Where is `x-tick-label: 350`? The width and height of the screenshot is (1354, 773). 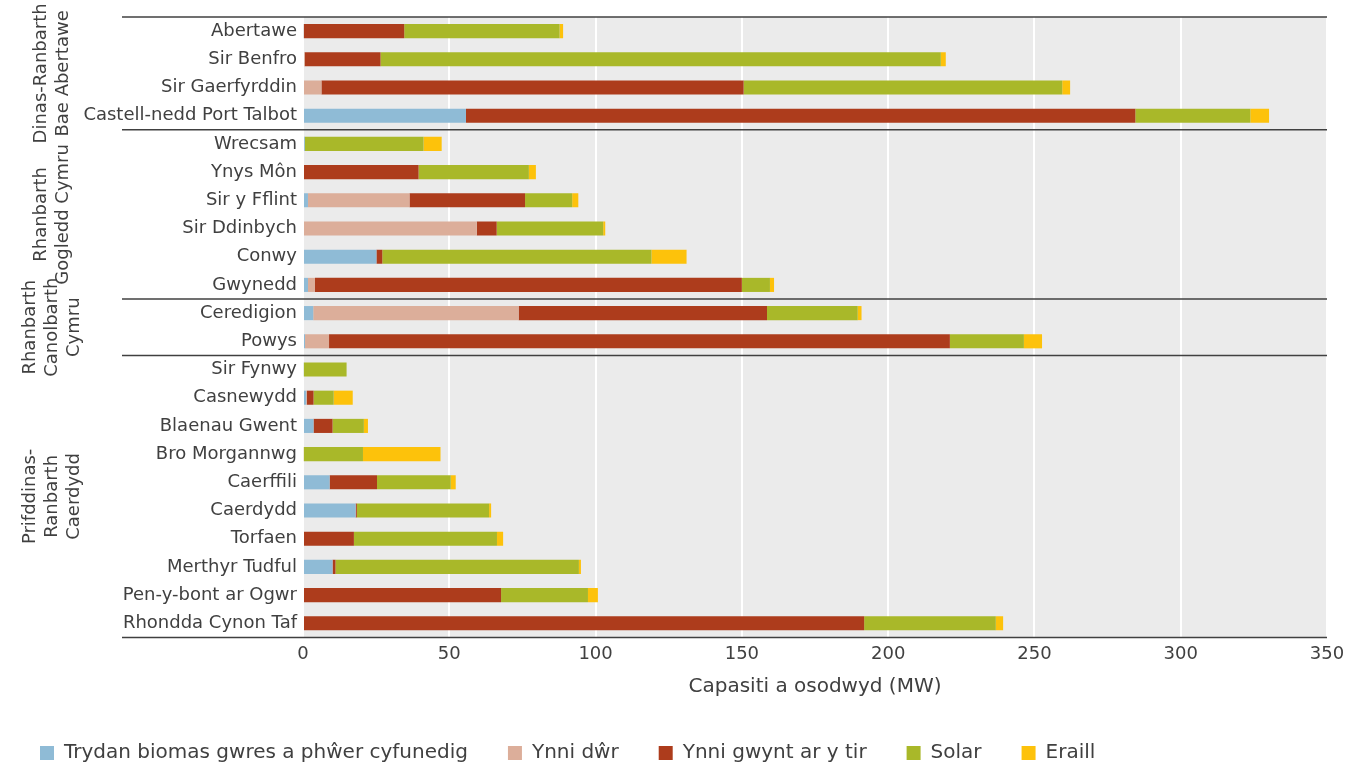 x-tick-label: 350 is located at coordinates (1327, 652).